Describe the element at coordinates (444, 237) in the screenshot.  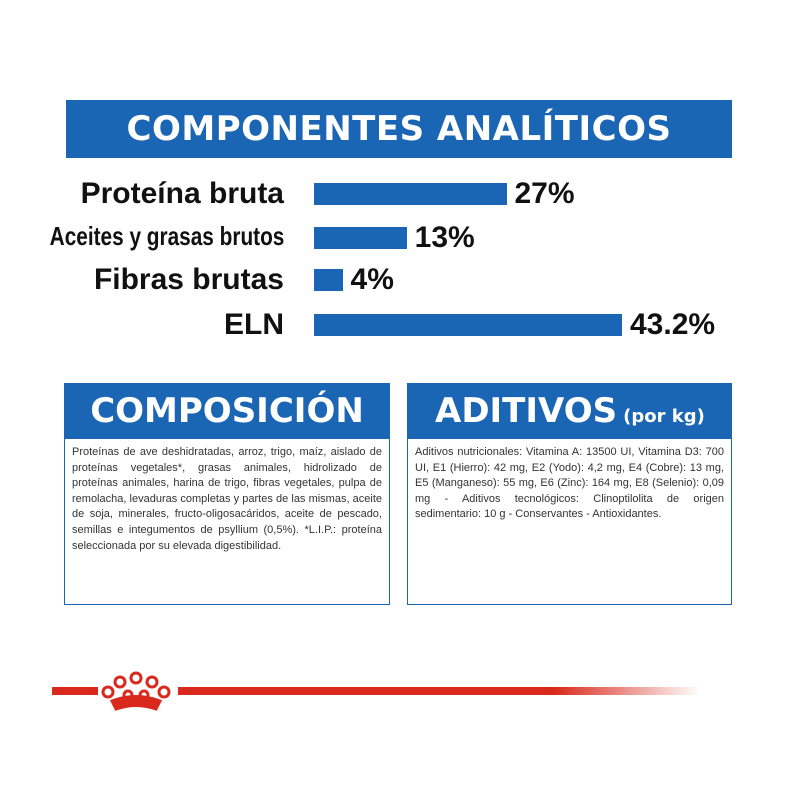
I see `bar-value-label: 13%` at that location.